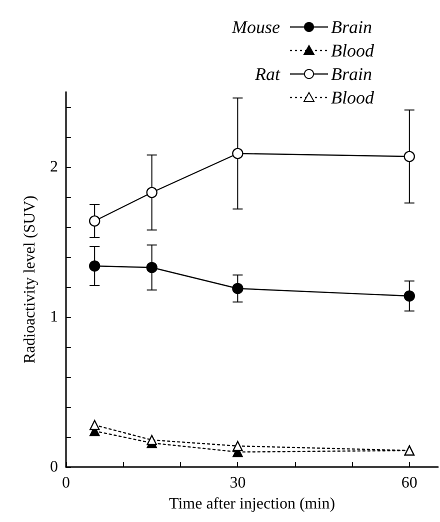 This screenshot has height=522, width=440. I want to click on text: Mouse, so click(255, 27).